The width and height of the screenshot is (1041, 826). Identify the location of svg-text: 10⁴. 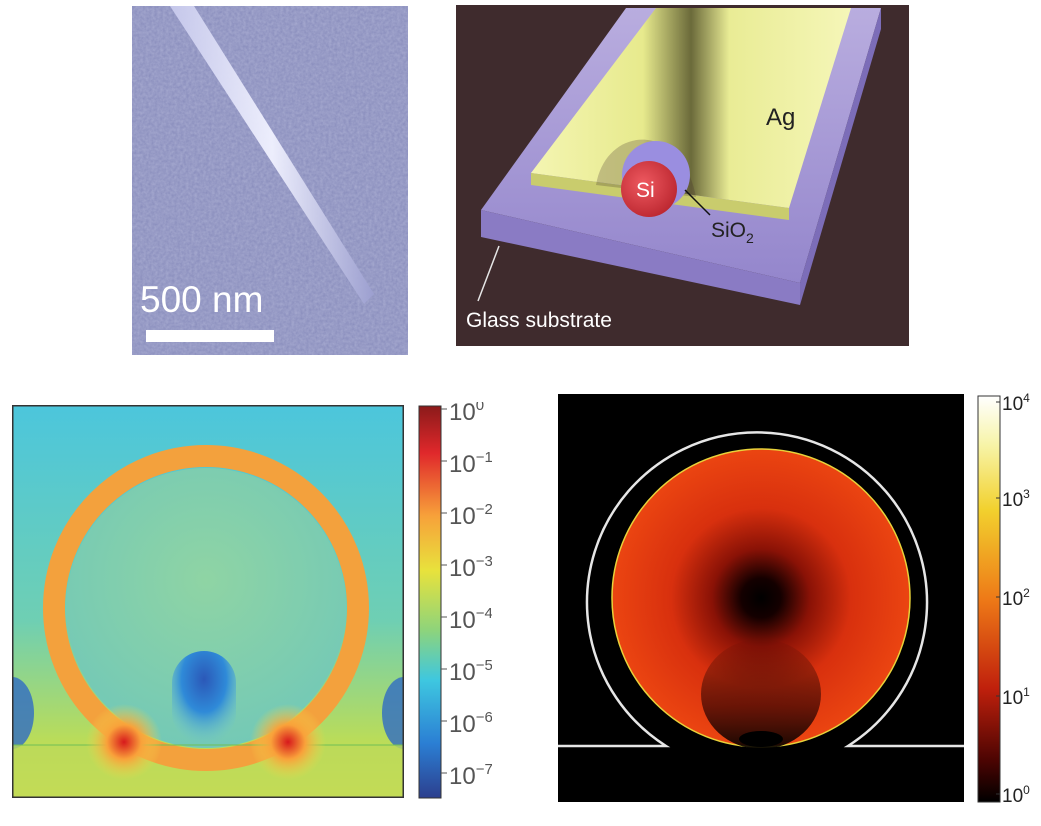
(1016, 403).